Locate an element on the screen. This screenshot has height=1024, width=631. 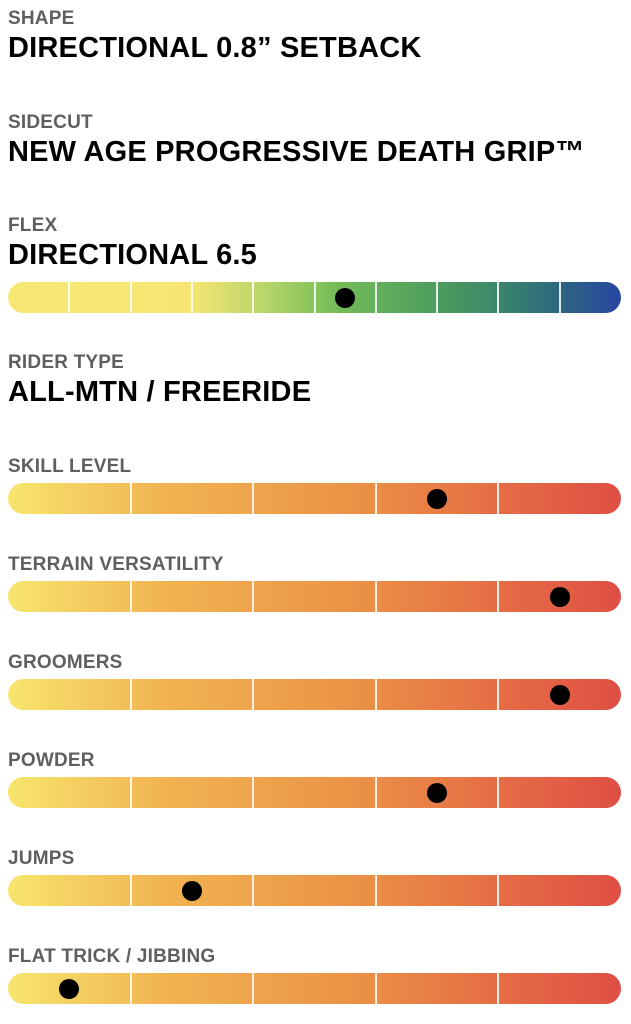
rider-type-value: ALL-MTN / FREERIDE is located at coordinates (160, 392).